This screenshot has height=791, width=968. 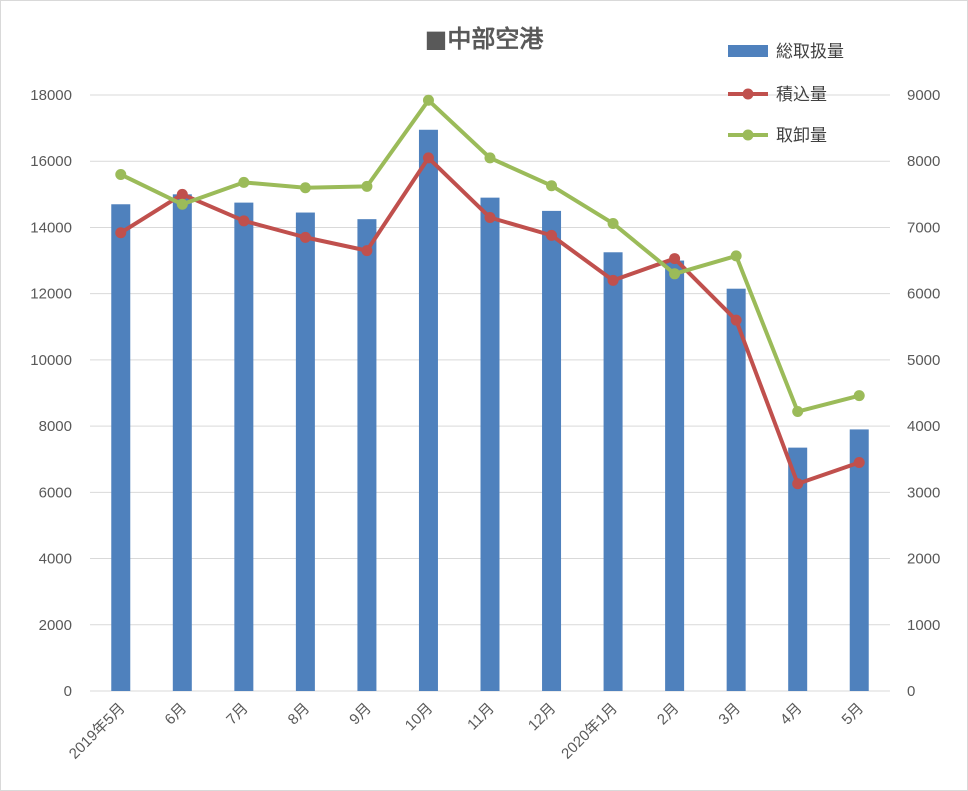 What do you see at coordinates (68, 691) in the screenshot?
I see `left-tick-label: 0` at bounding box center [68, 691].